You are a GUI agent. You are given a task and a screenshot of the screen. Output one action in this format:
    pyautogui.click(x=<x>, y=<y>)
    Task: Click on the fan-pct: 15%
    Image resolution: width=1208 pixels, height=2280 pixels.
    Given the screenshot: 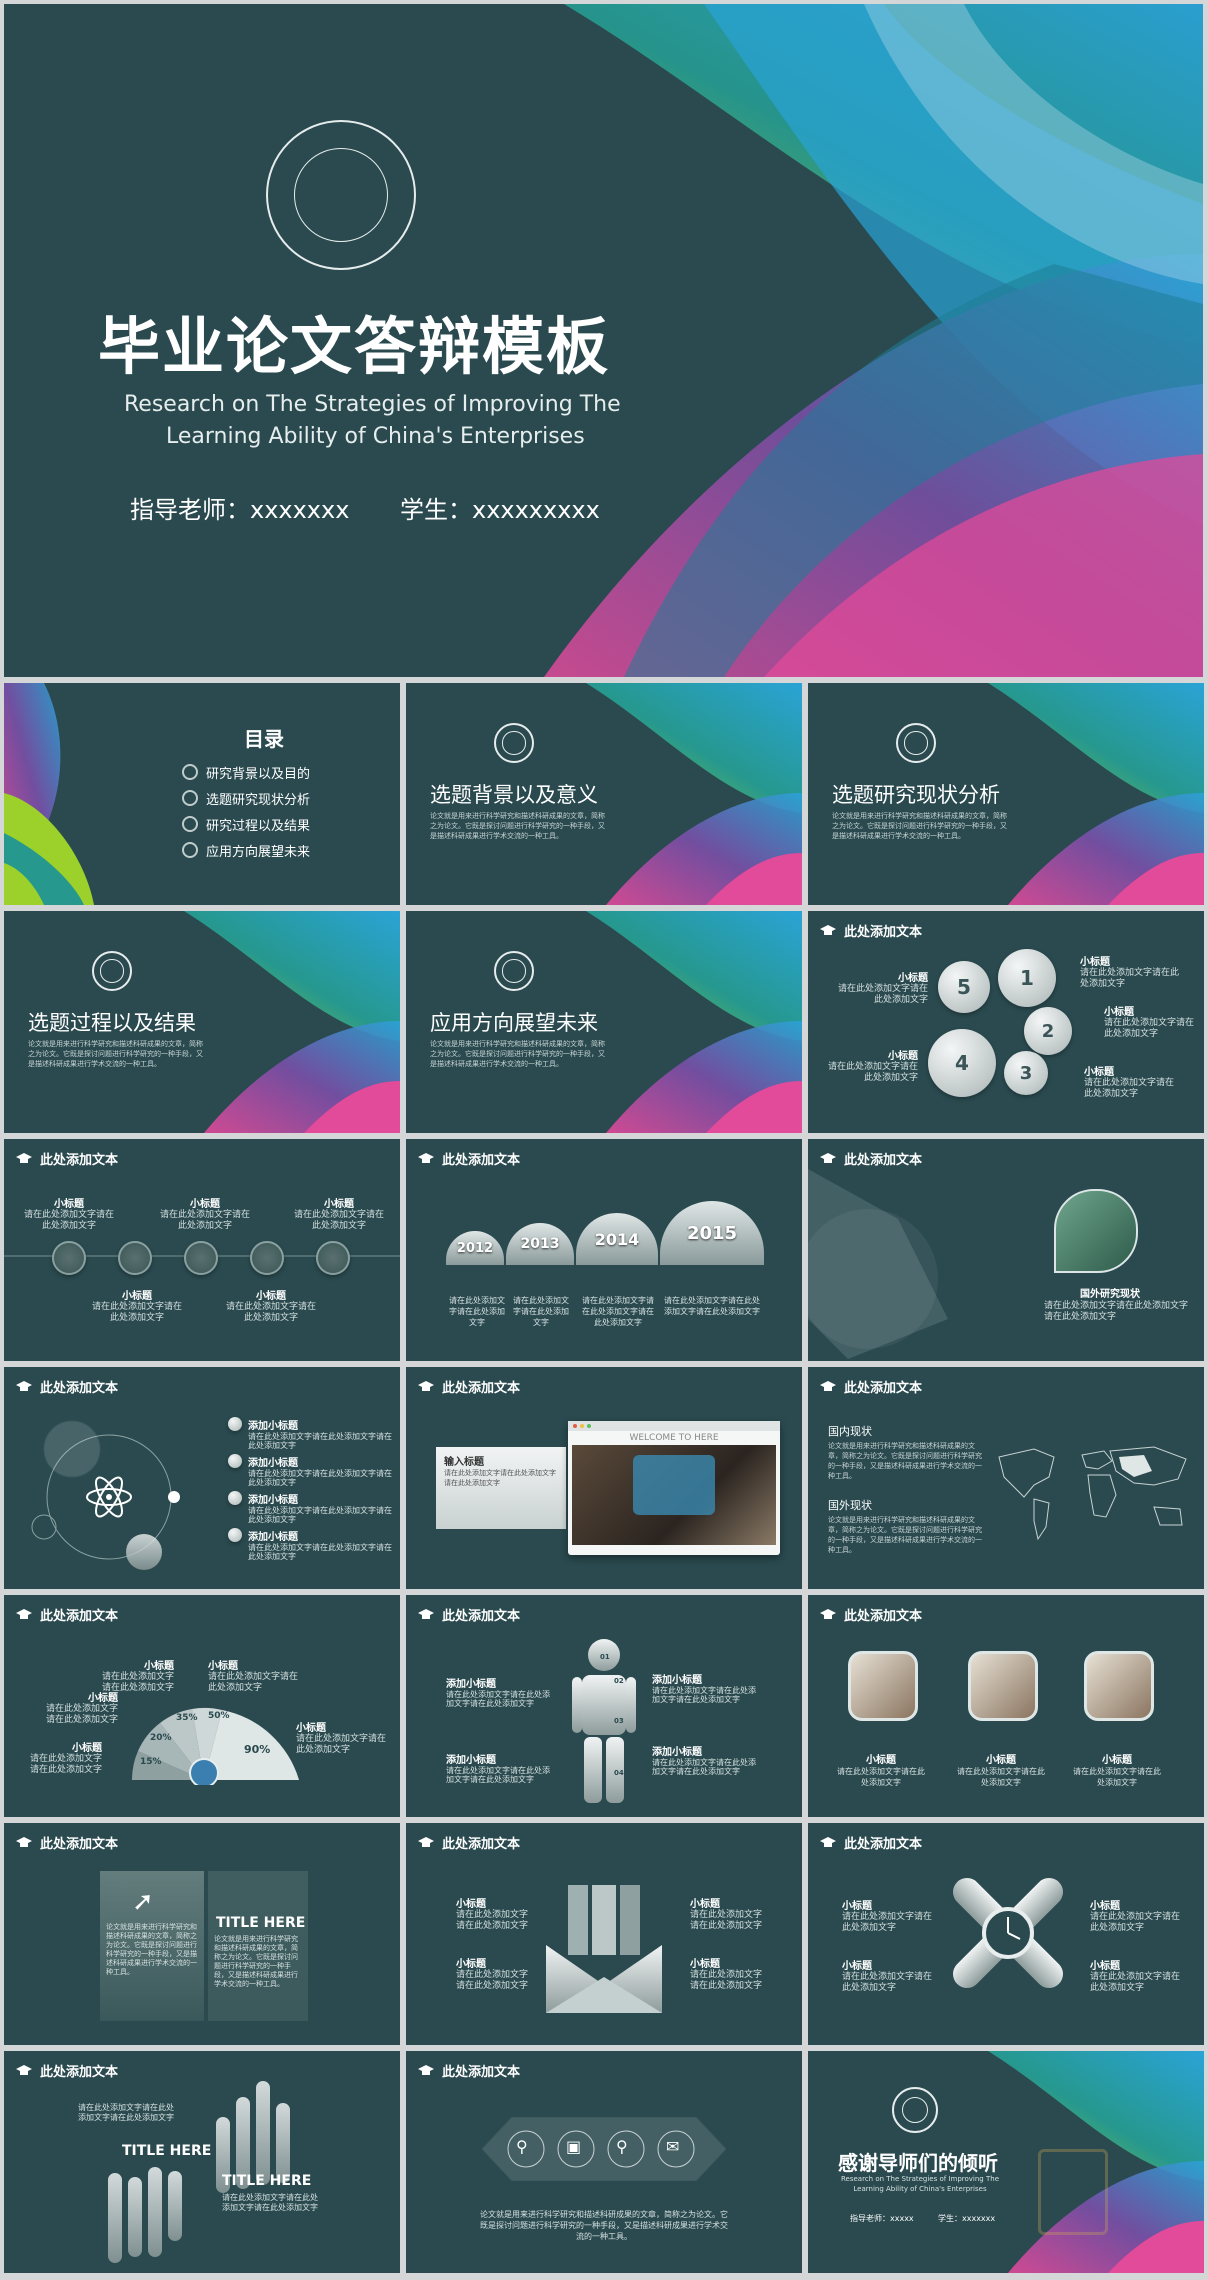 What is the action you would take?
    pyautogui.click(x=151, y=1762)
    